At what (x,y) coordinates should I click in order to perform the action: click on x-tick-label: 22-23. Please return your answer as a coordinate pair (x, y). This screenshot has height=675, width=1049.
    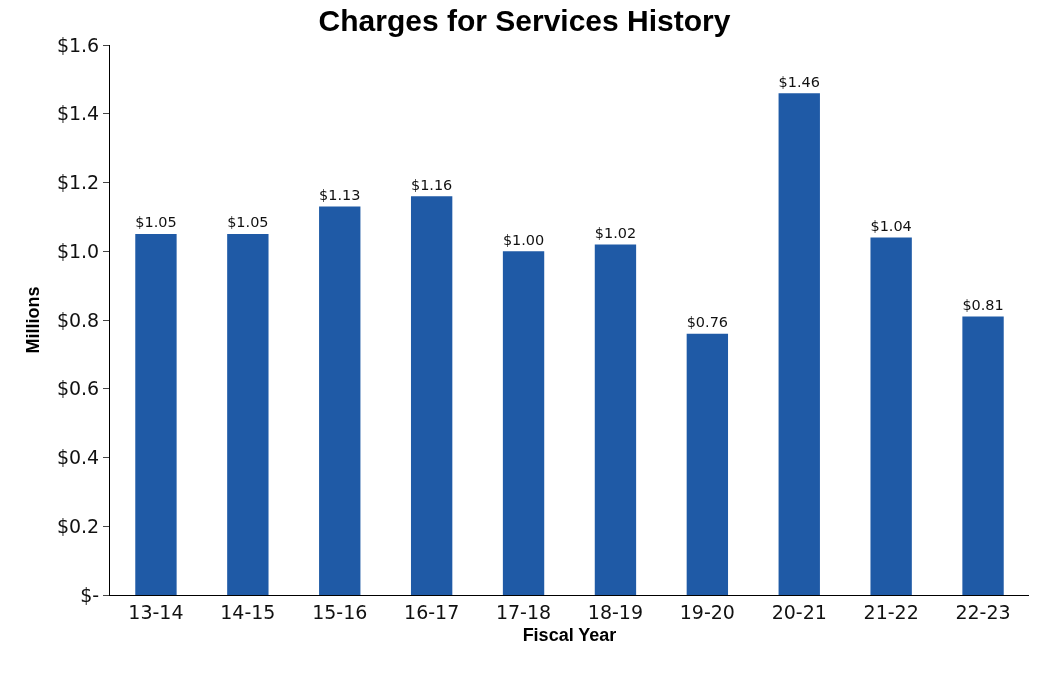
    Looking at the image, I should click on (983, 611).